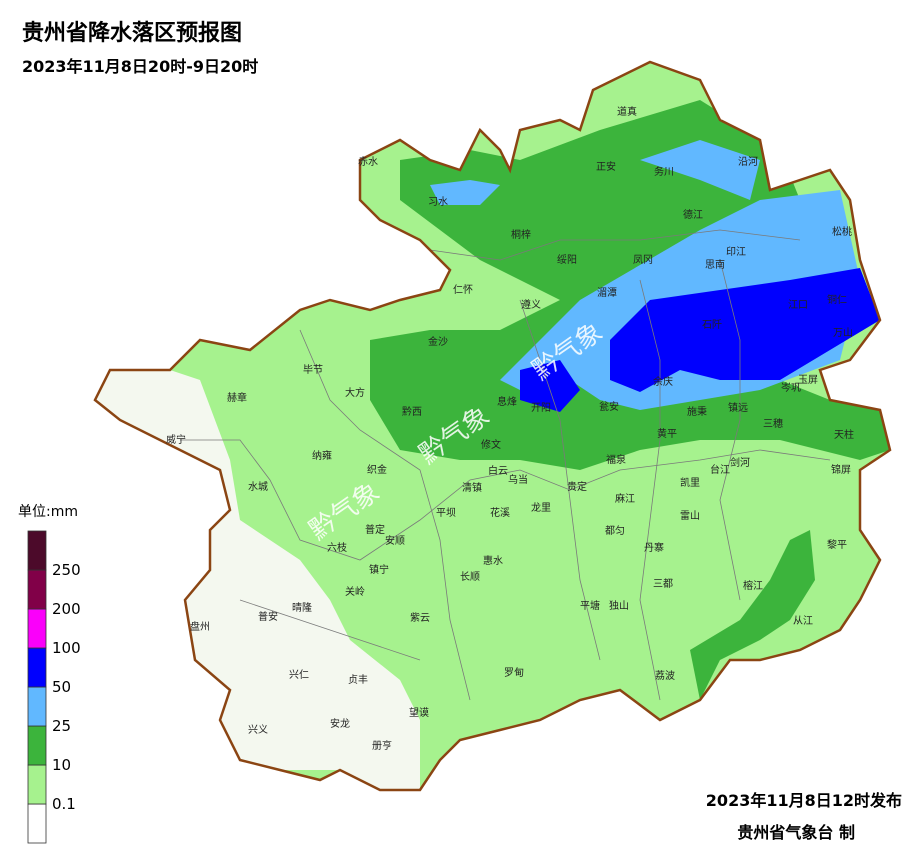 The width and height of the screenshot is (921, 864). What do you see at coordinates (377, 469) in the screenshot?
I see `county-label: 织金` at bounding box center [377, 469].